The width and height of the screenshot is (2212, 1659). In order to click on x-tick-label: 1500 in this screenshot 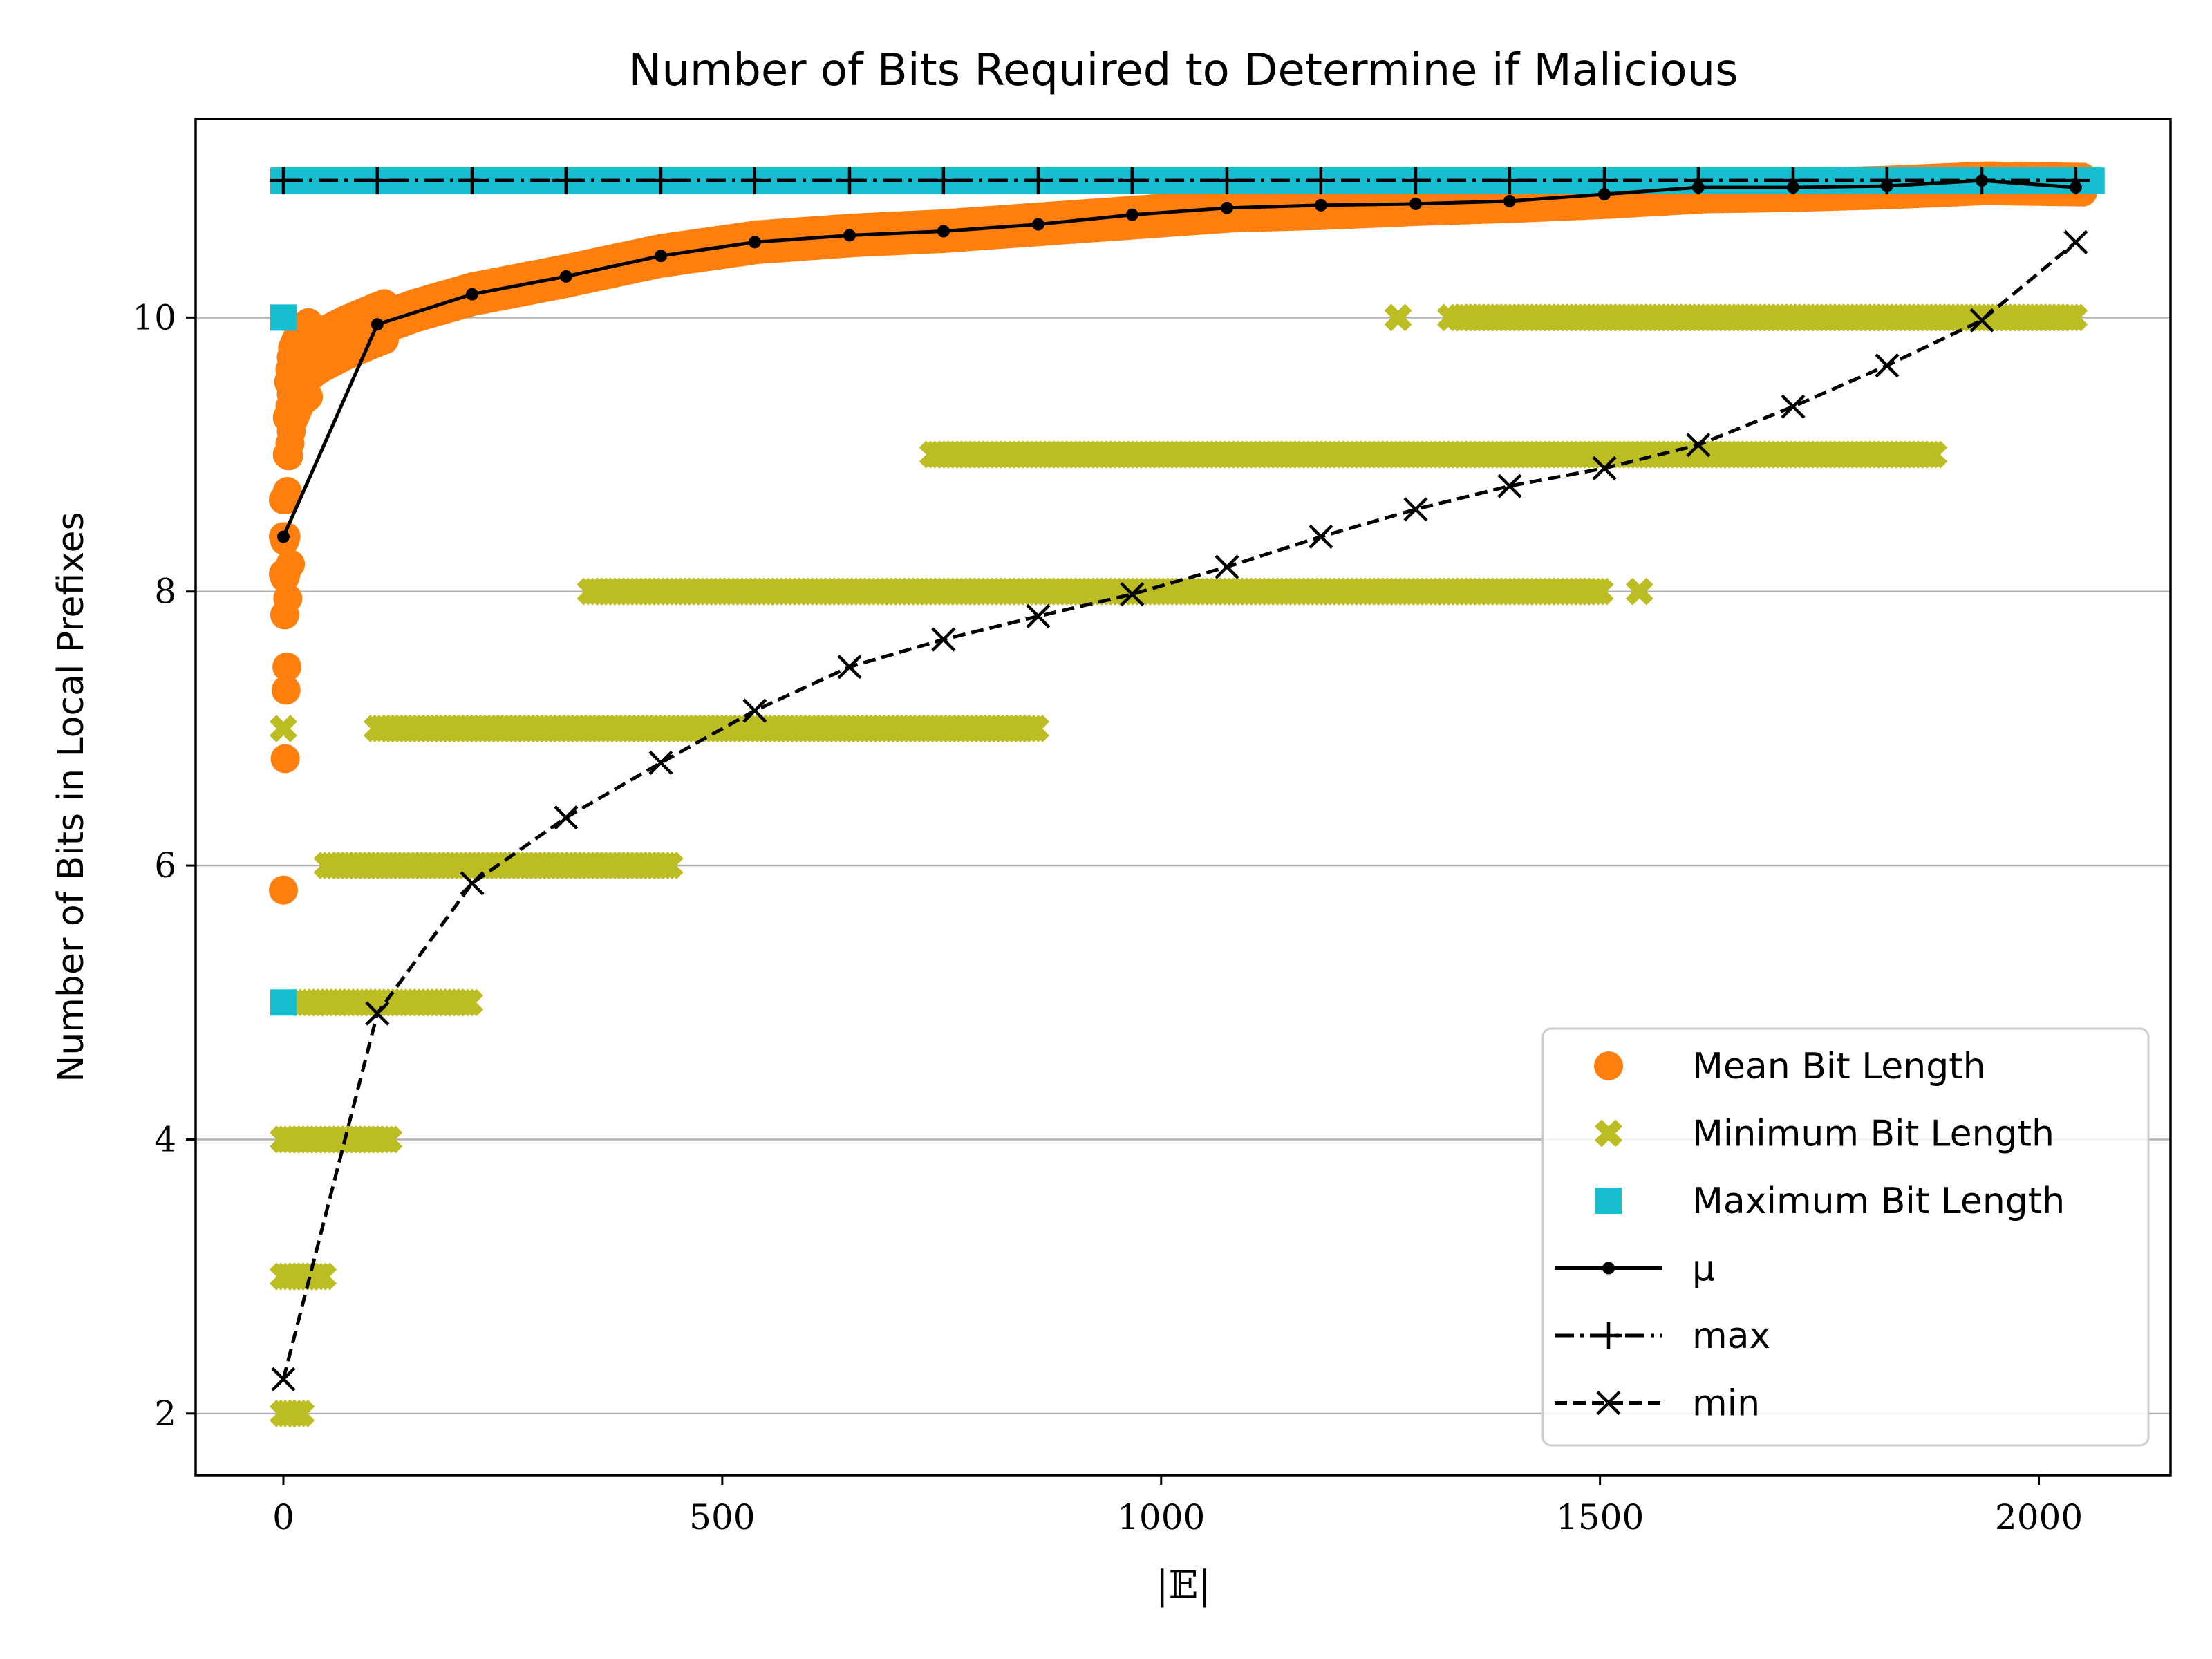, I will do `click(1600, 1517)`.